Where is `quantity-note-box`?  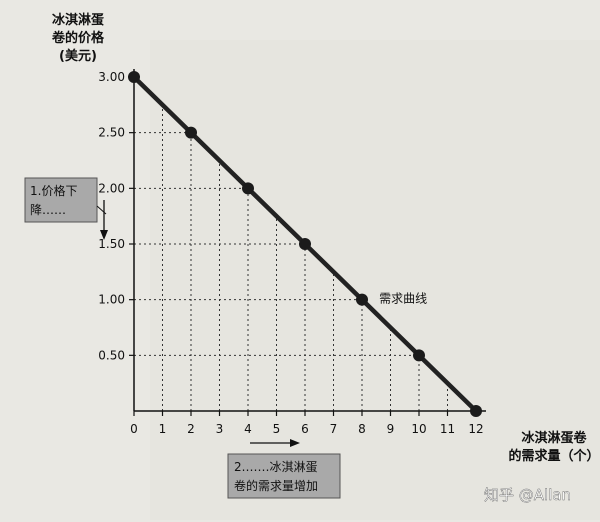
quantity-note-box is located at coordinates (284, 476).